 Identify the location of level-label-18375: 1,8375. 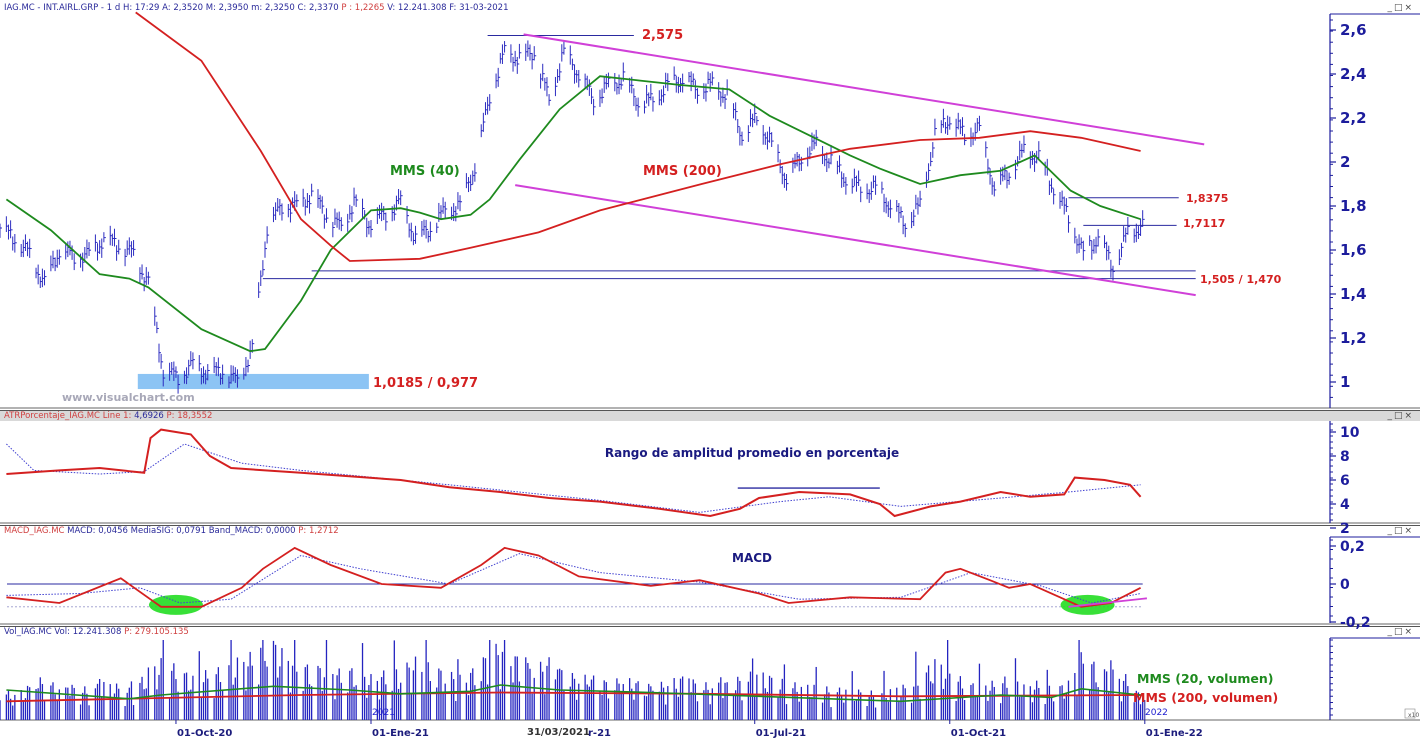
(1207, 198).